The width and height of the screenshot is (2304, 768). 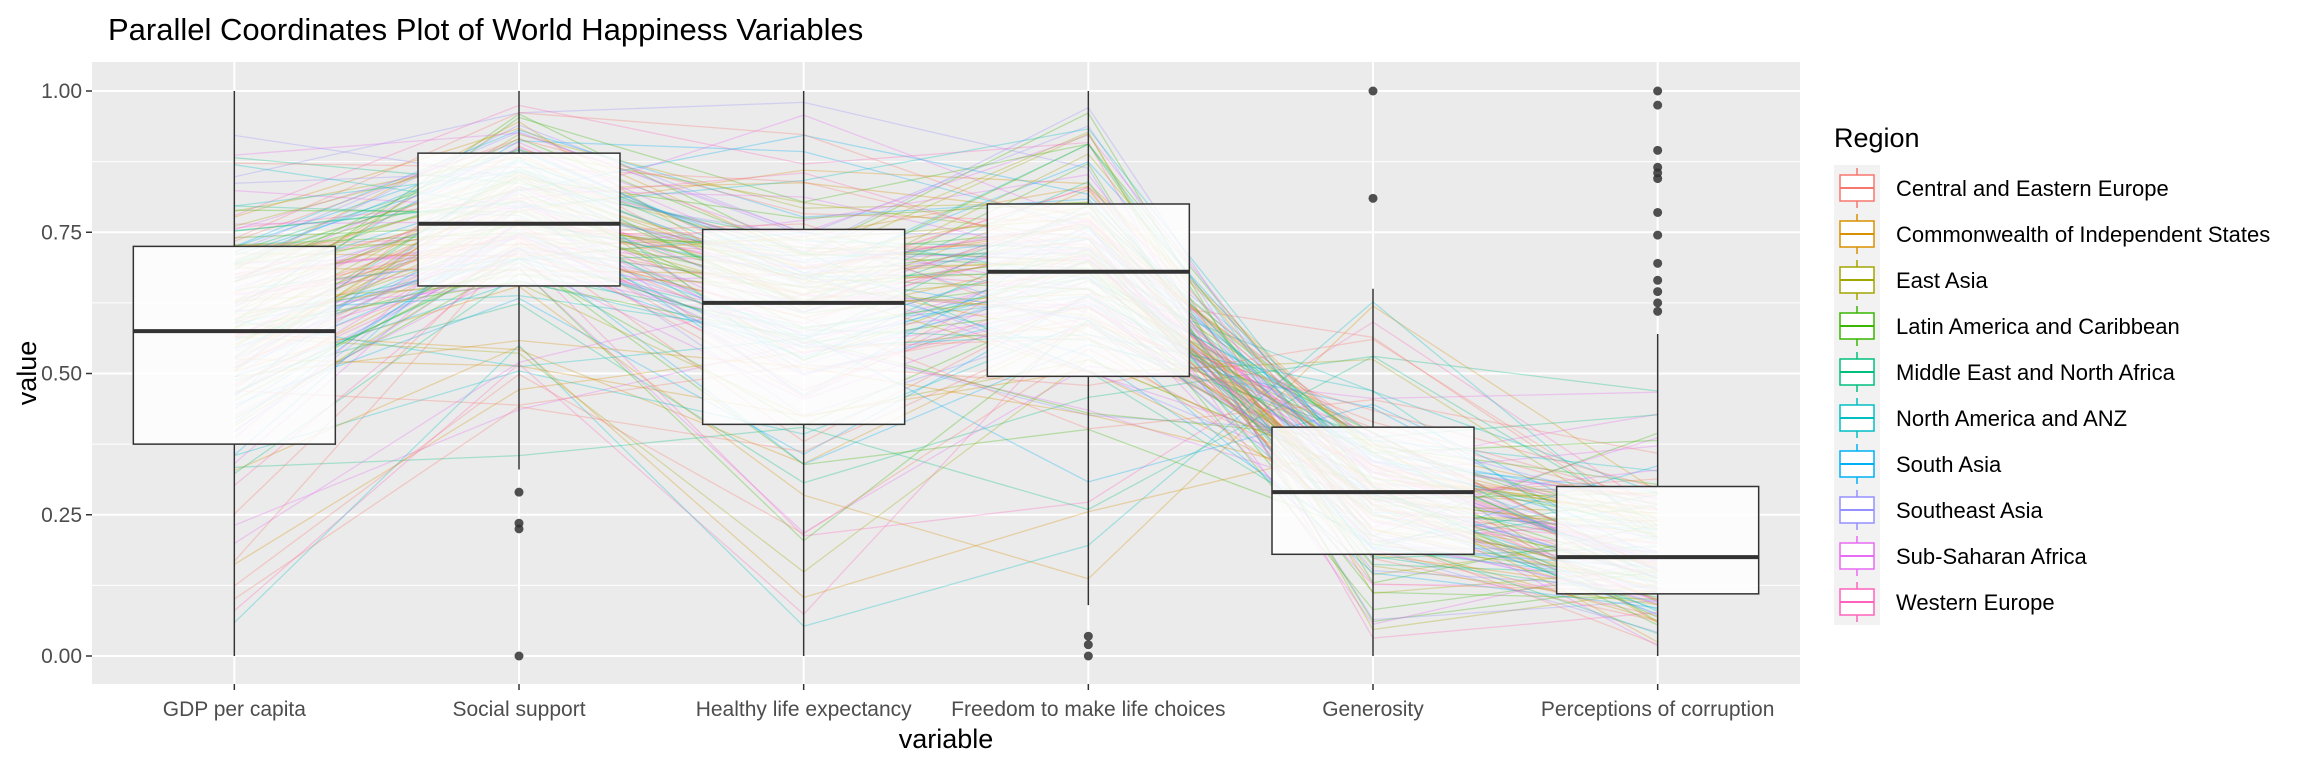 What do you see at coordinates (61, 91) in the screenshot?
I see `y-tick-label: 1.00` at bounding box center [61, 91].